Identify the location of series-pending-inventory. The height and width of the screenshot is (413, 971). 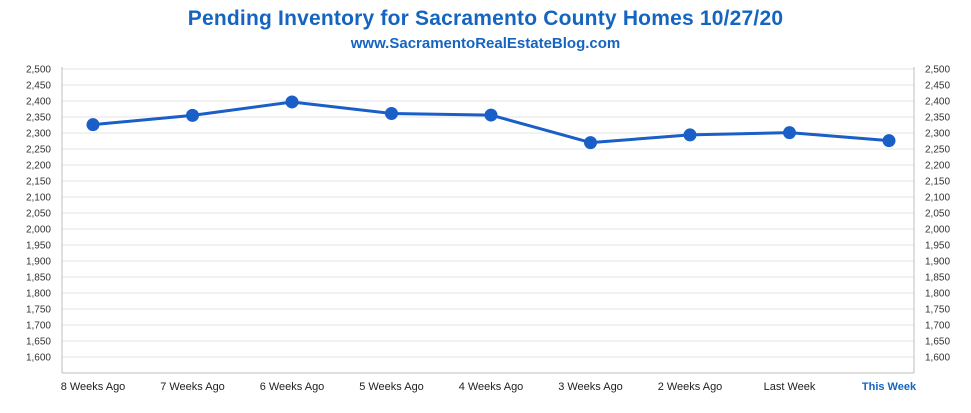
(491, 122).